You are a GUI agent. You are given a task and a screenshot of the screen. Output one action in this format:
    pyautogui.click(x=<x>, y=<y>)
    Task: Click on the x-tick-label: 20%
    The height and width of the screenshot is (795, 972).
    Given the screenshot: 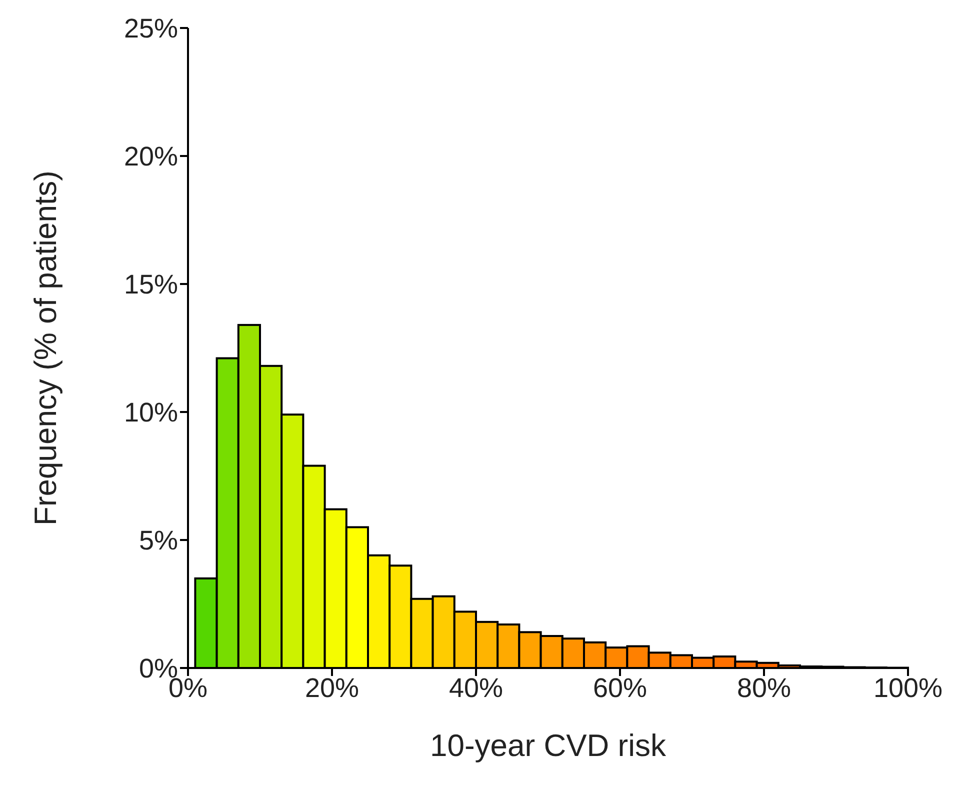 What is the action you would take?
    pyautogui.click(x=332, y=688)
    